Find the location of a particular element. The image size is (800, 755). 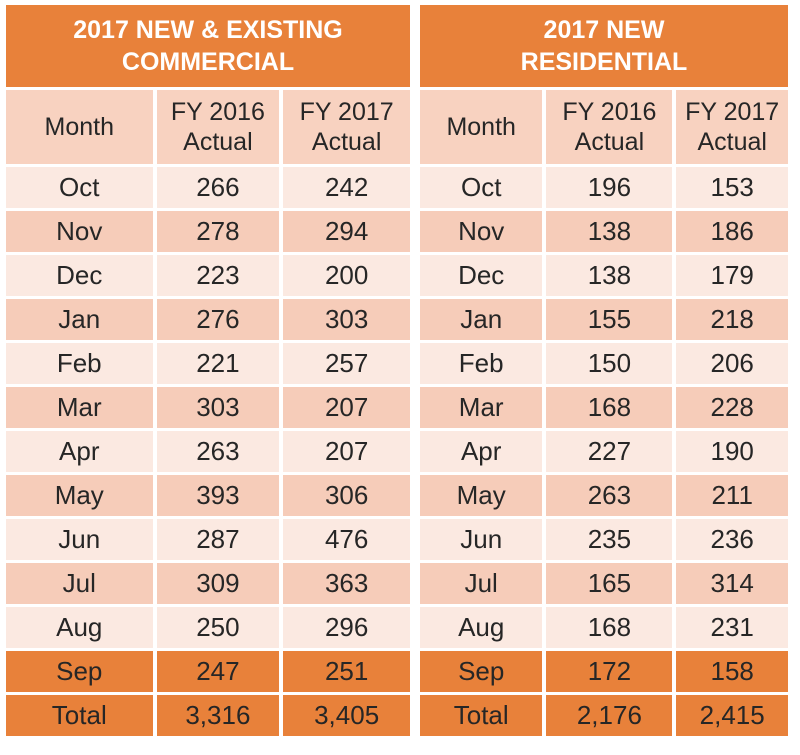

fy2016-value-cell: 303 is located at coordinates (218, 407).